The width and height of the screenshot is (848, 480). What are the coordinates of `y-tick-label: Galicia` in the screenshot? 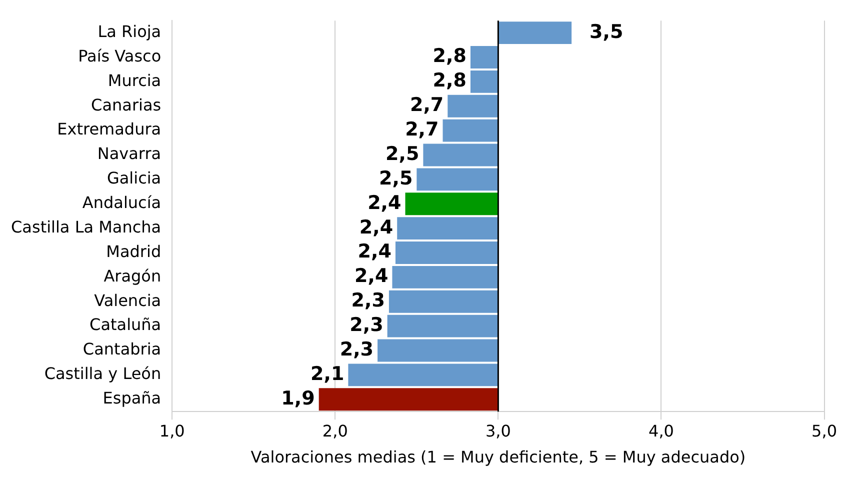 It's located at (134, 178).